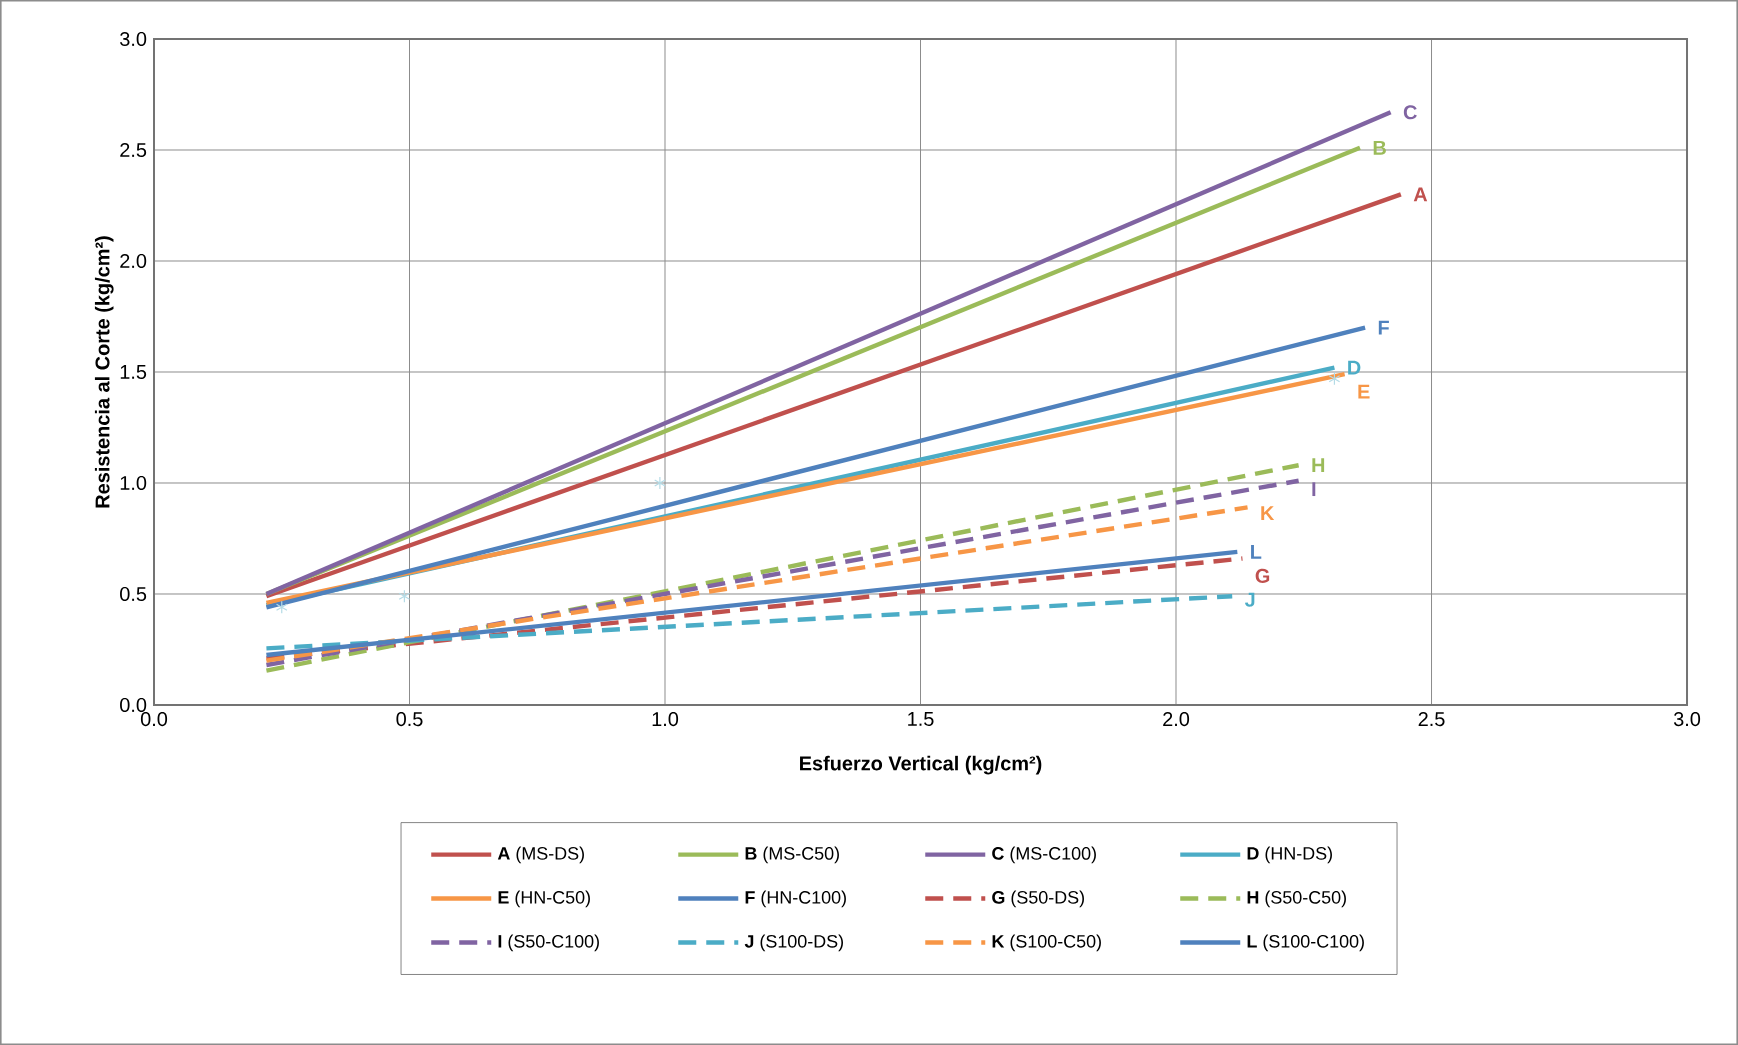 This screenshot has height=1045, width=1738. What do you see at coordinates (793, 943) in the screenshot?
I see `legend-label: J (S100-DS)` at bounding box center [793, 943].